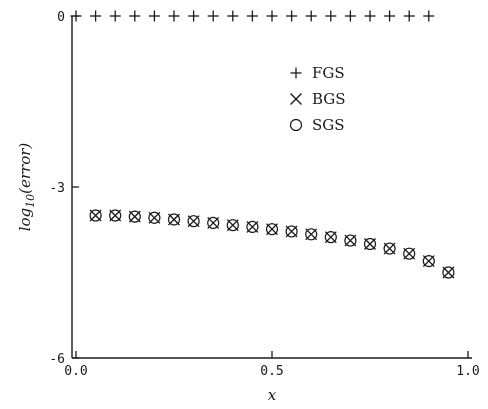  What do you see at coordinates (328, 125) in the screenshot?
I see `legend-label-sgs: SGS` at bounding box center [328, 125].